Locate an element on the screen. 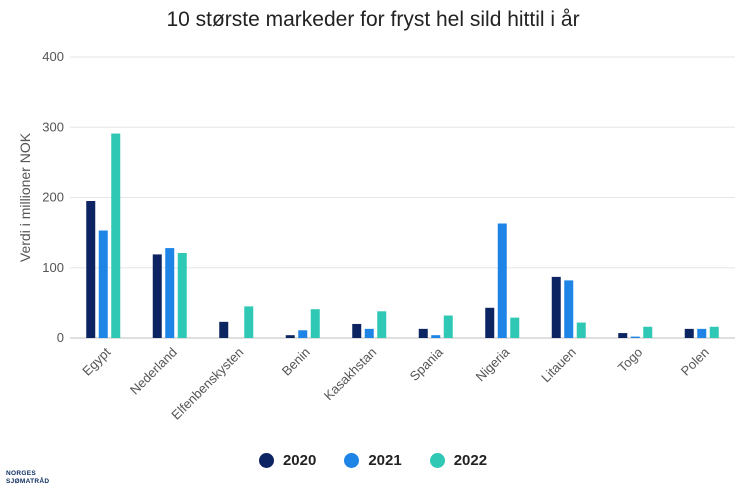 The width and height of the screenshot is (746, 497). bar-2022-nigeria is located at coordinates (515, 327).